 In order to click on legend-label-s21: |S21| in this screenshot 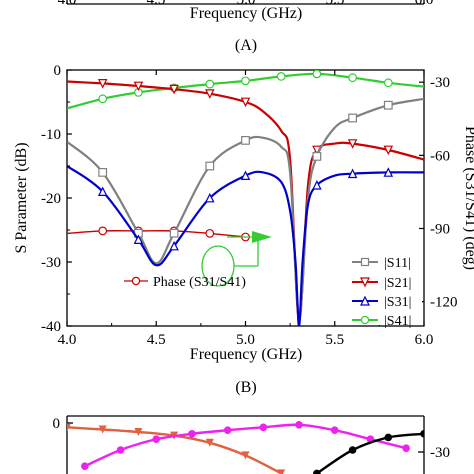, I will do `click(397, 283)`.